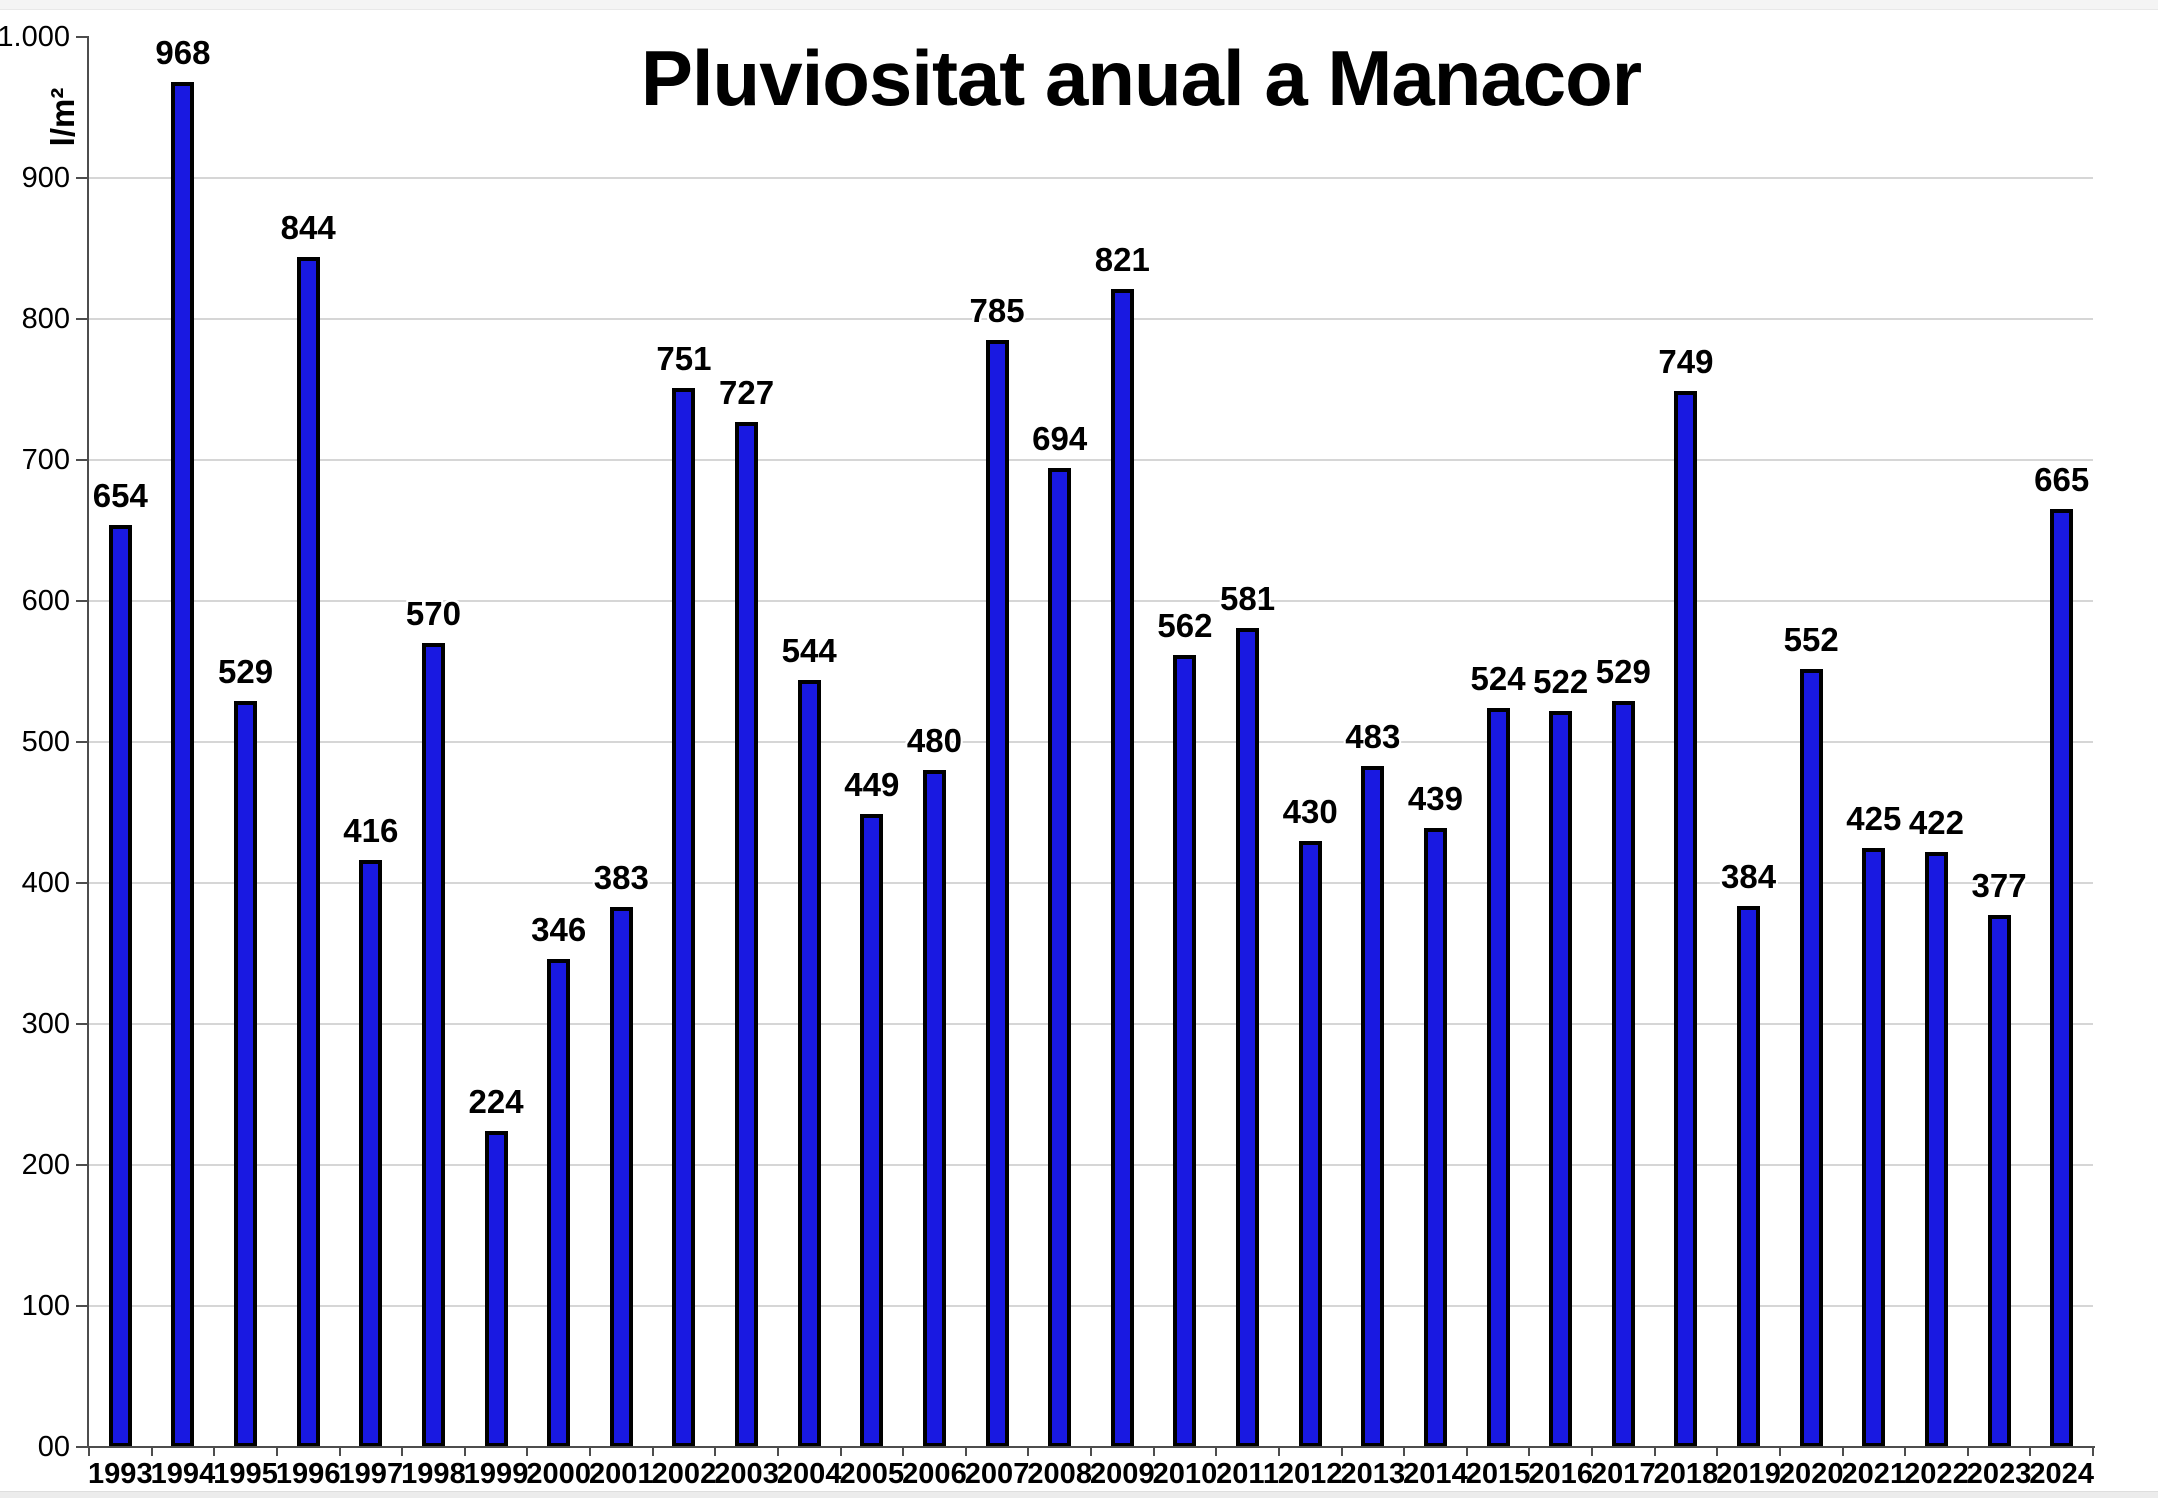  What do you see at coordinates (1623, 672) in the screenshot?
I see `bar-value-label-2017: 529` at bounding box center [1623, 672].